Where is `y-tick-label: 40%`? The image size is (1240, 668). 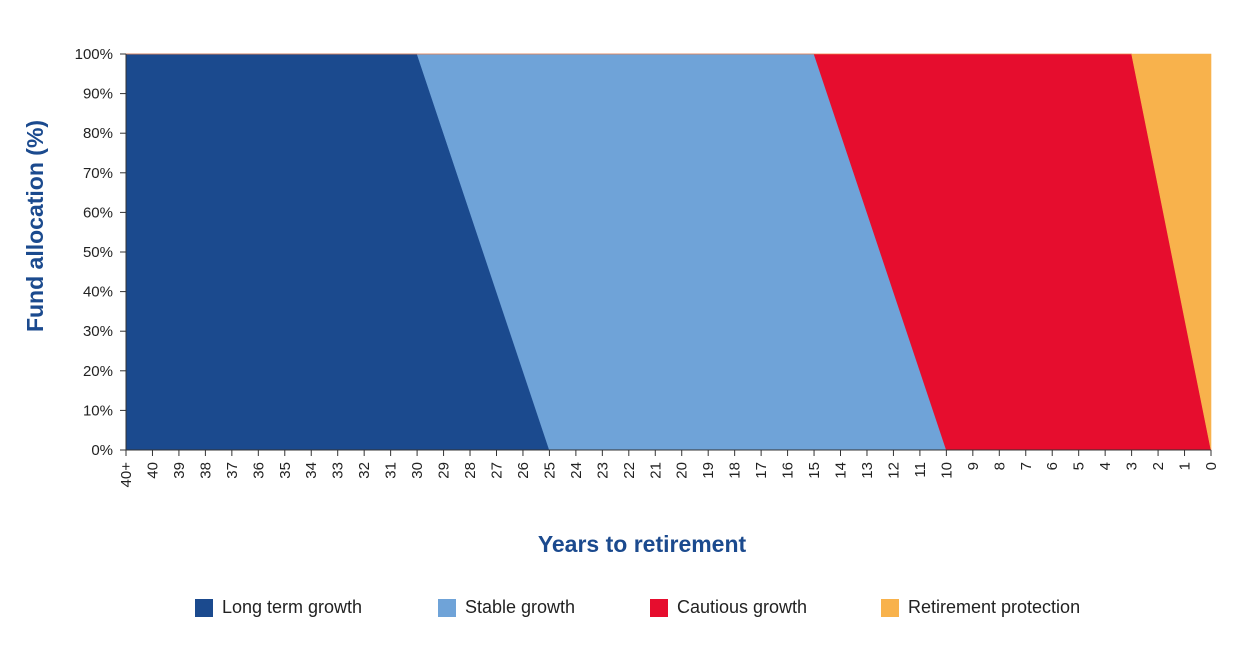
y-tick-label: 40% is located at coordinates (98, 292).